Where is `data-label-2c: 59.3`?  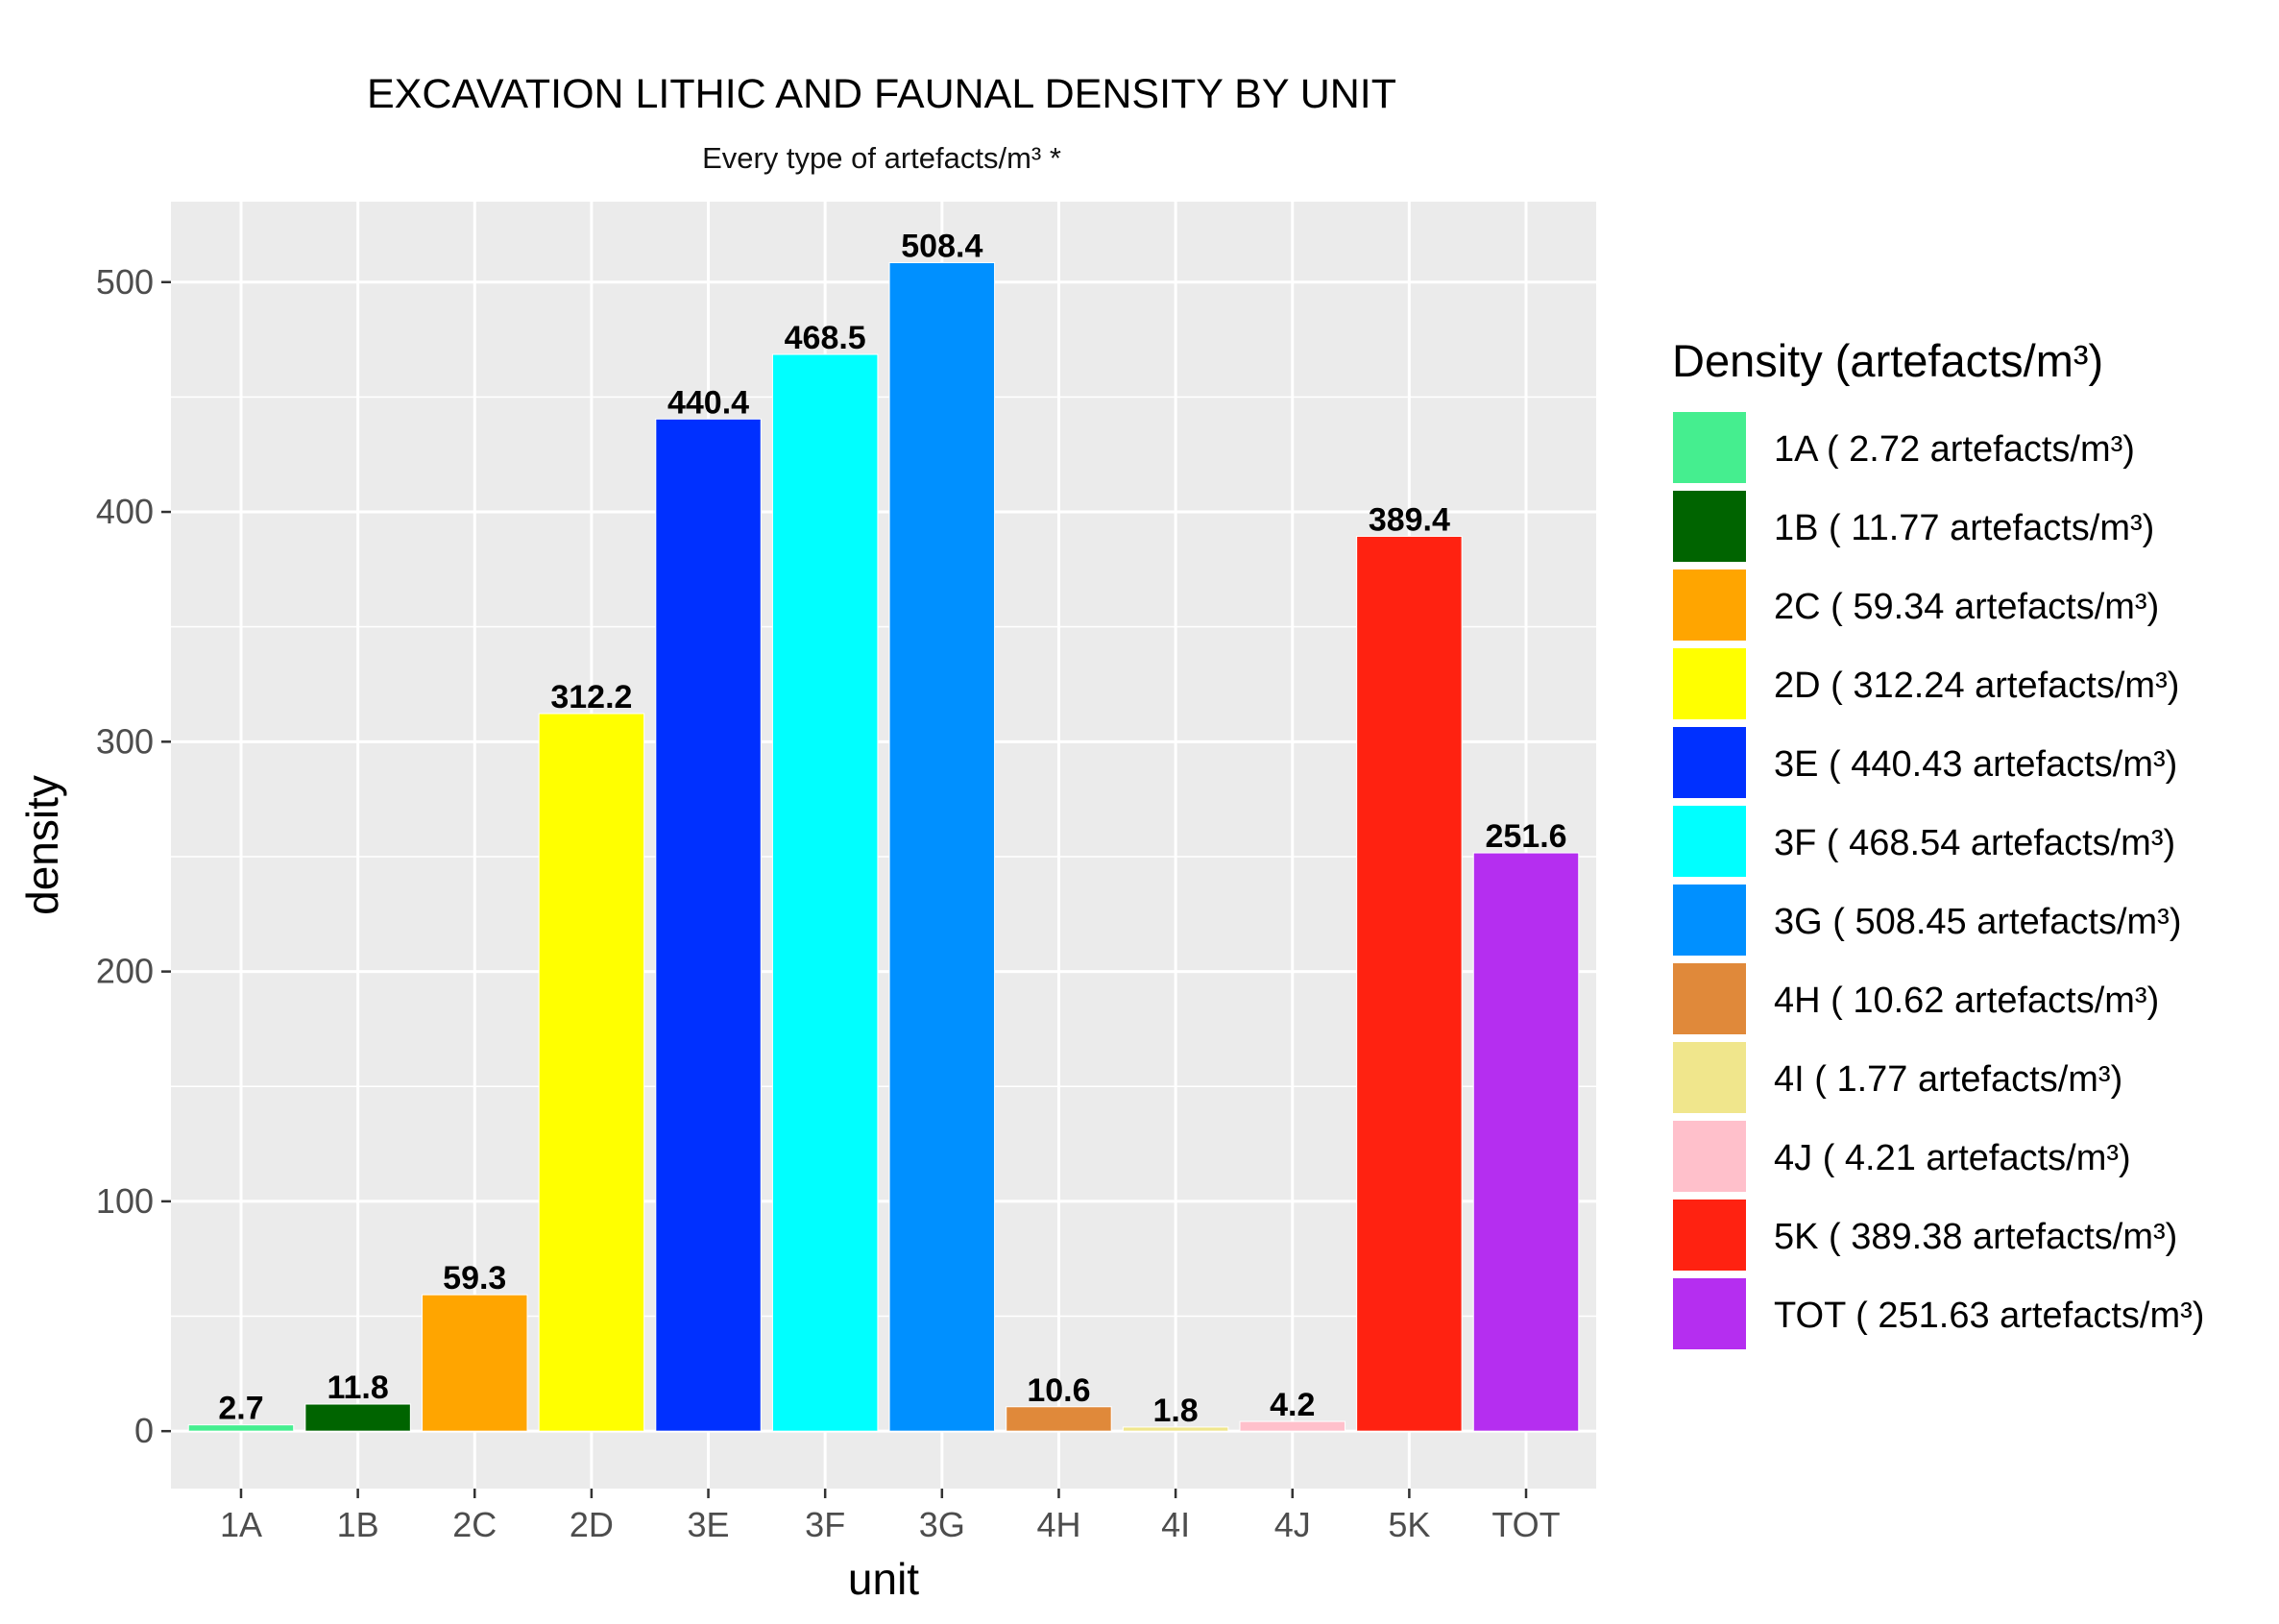 data-label-2c: 59.3 is located at coordinates (474, 1278).